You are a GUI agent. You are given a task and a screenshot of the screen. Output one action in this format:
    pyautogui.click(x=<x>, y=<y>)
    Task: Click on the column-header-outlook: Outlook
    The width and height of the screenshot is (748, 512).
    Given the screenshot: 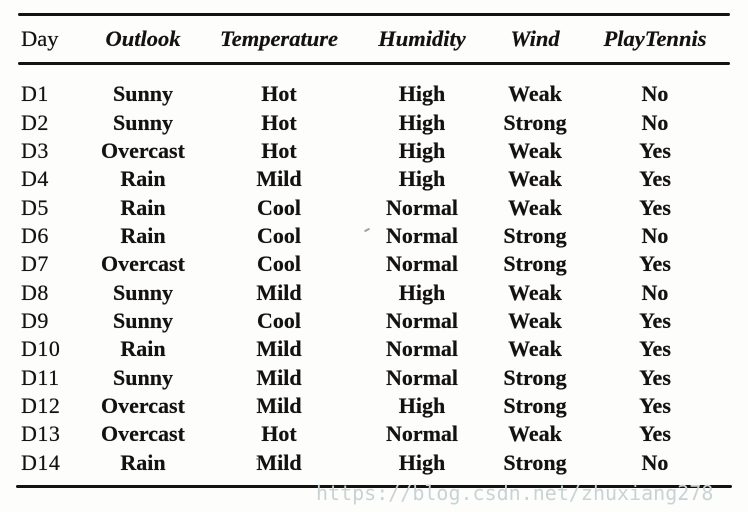 What is the action you would take?
    pyautogui.click(x=143, y=38)
    